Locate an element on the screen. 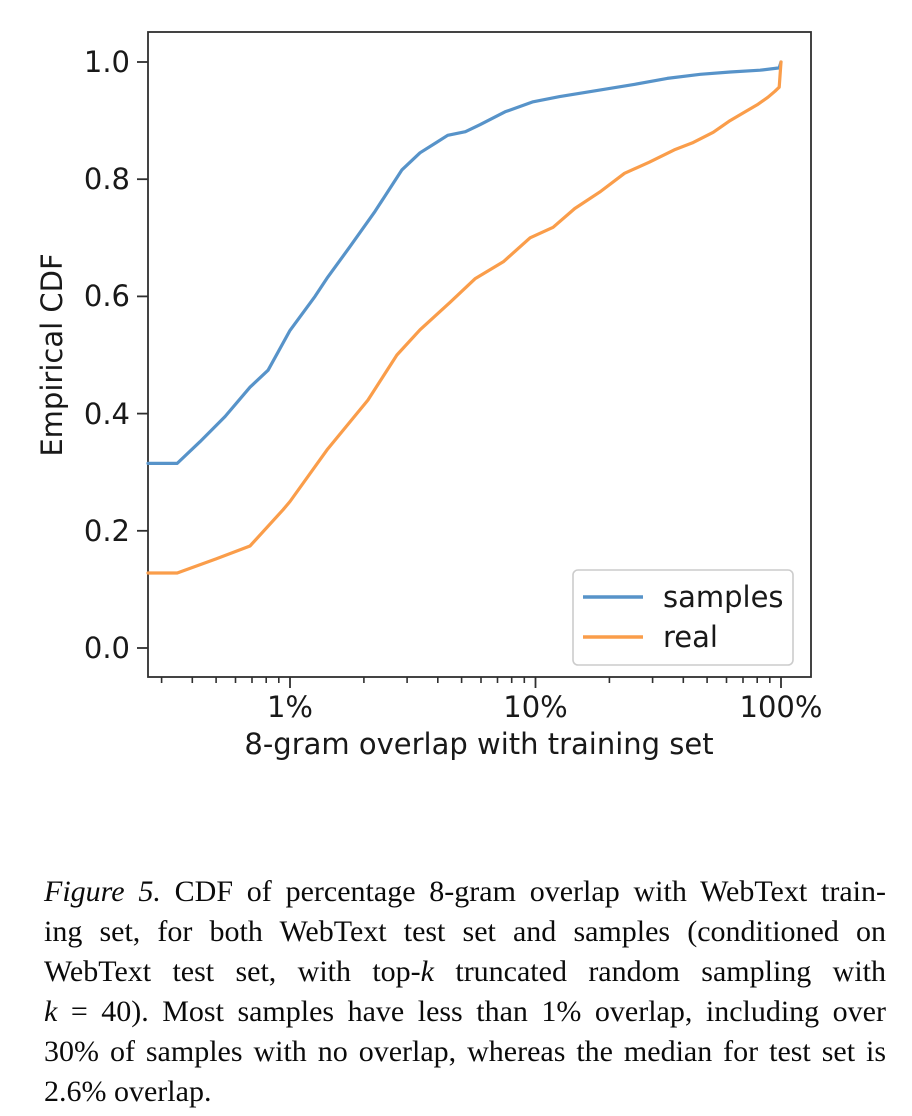  x-tick-label: 1% is located at coordinates (290, 707).